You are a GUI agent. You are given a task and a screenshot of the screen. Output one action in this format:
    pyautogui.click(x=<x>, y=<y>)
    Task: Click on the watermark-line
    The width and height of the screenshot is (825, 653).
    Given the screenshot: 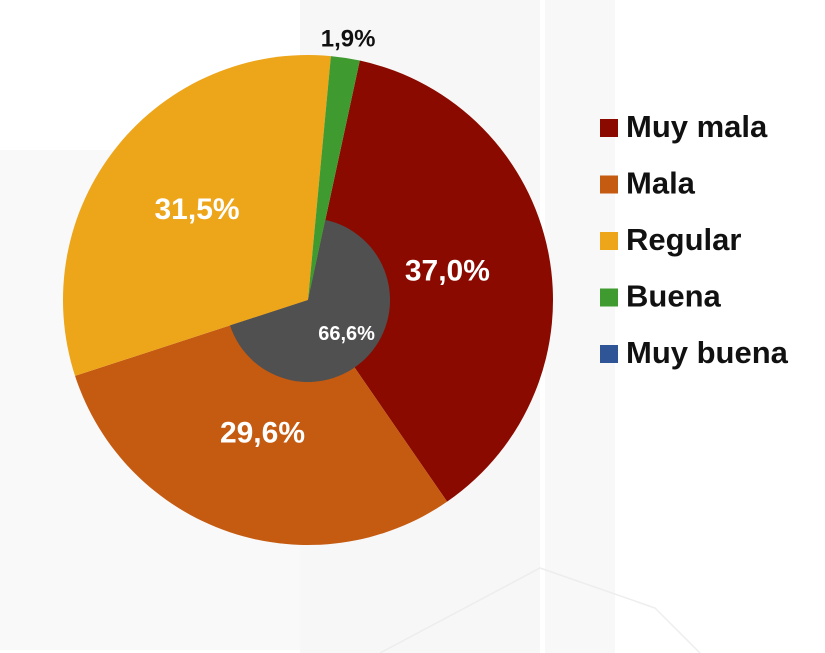 What is the action you would take?
    pyautogui.click(x=540, y=610)
    